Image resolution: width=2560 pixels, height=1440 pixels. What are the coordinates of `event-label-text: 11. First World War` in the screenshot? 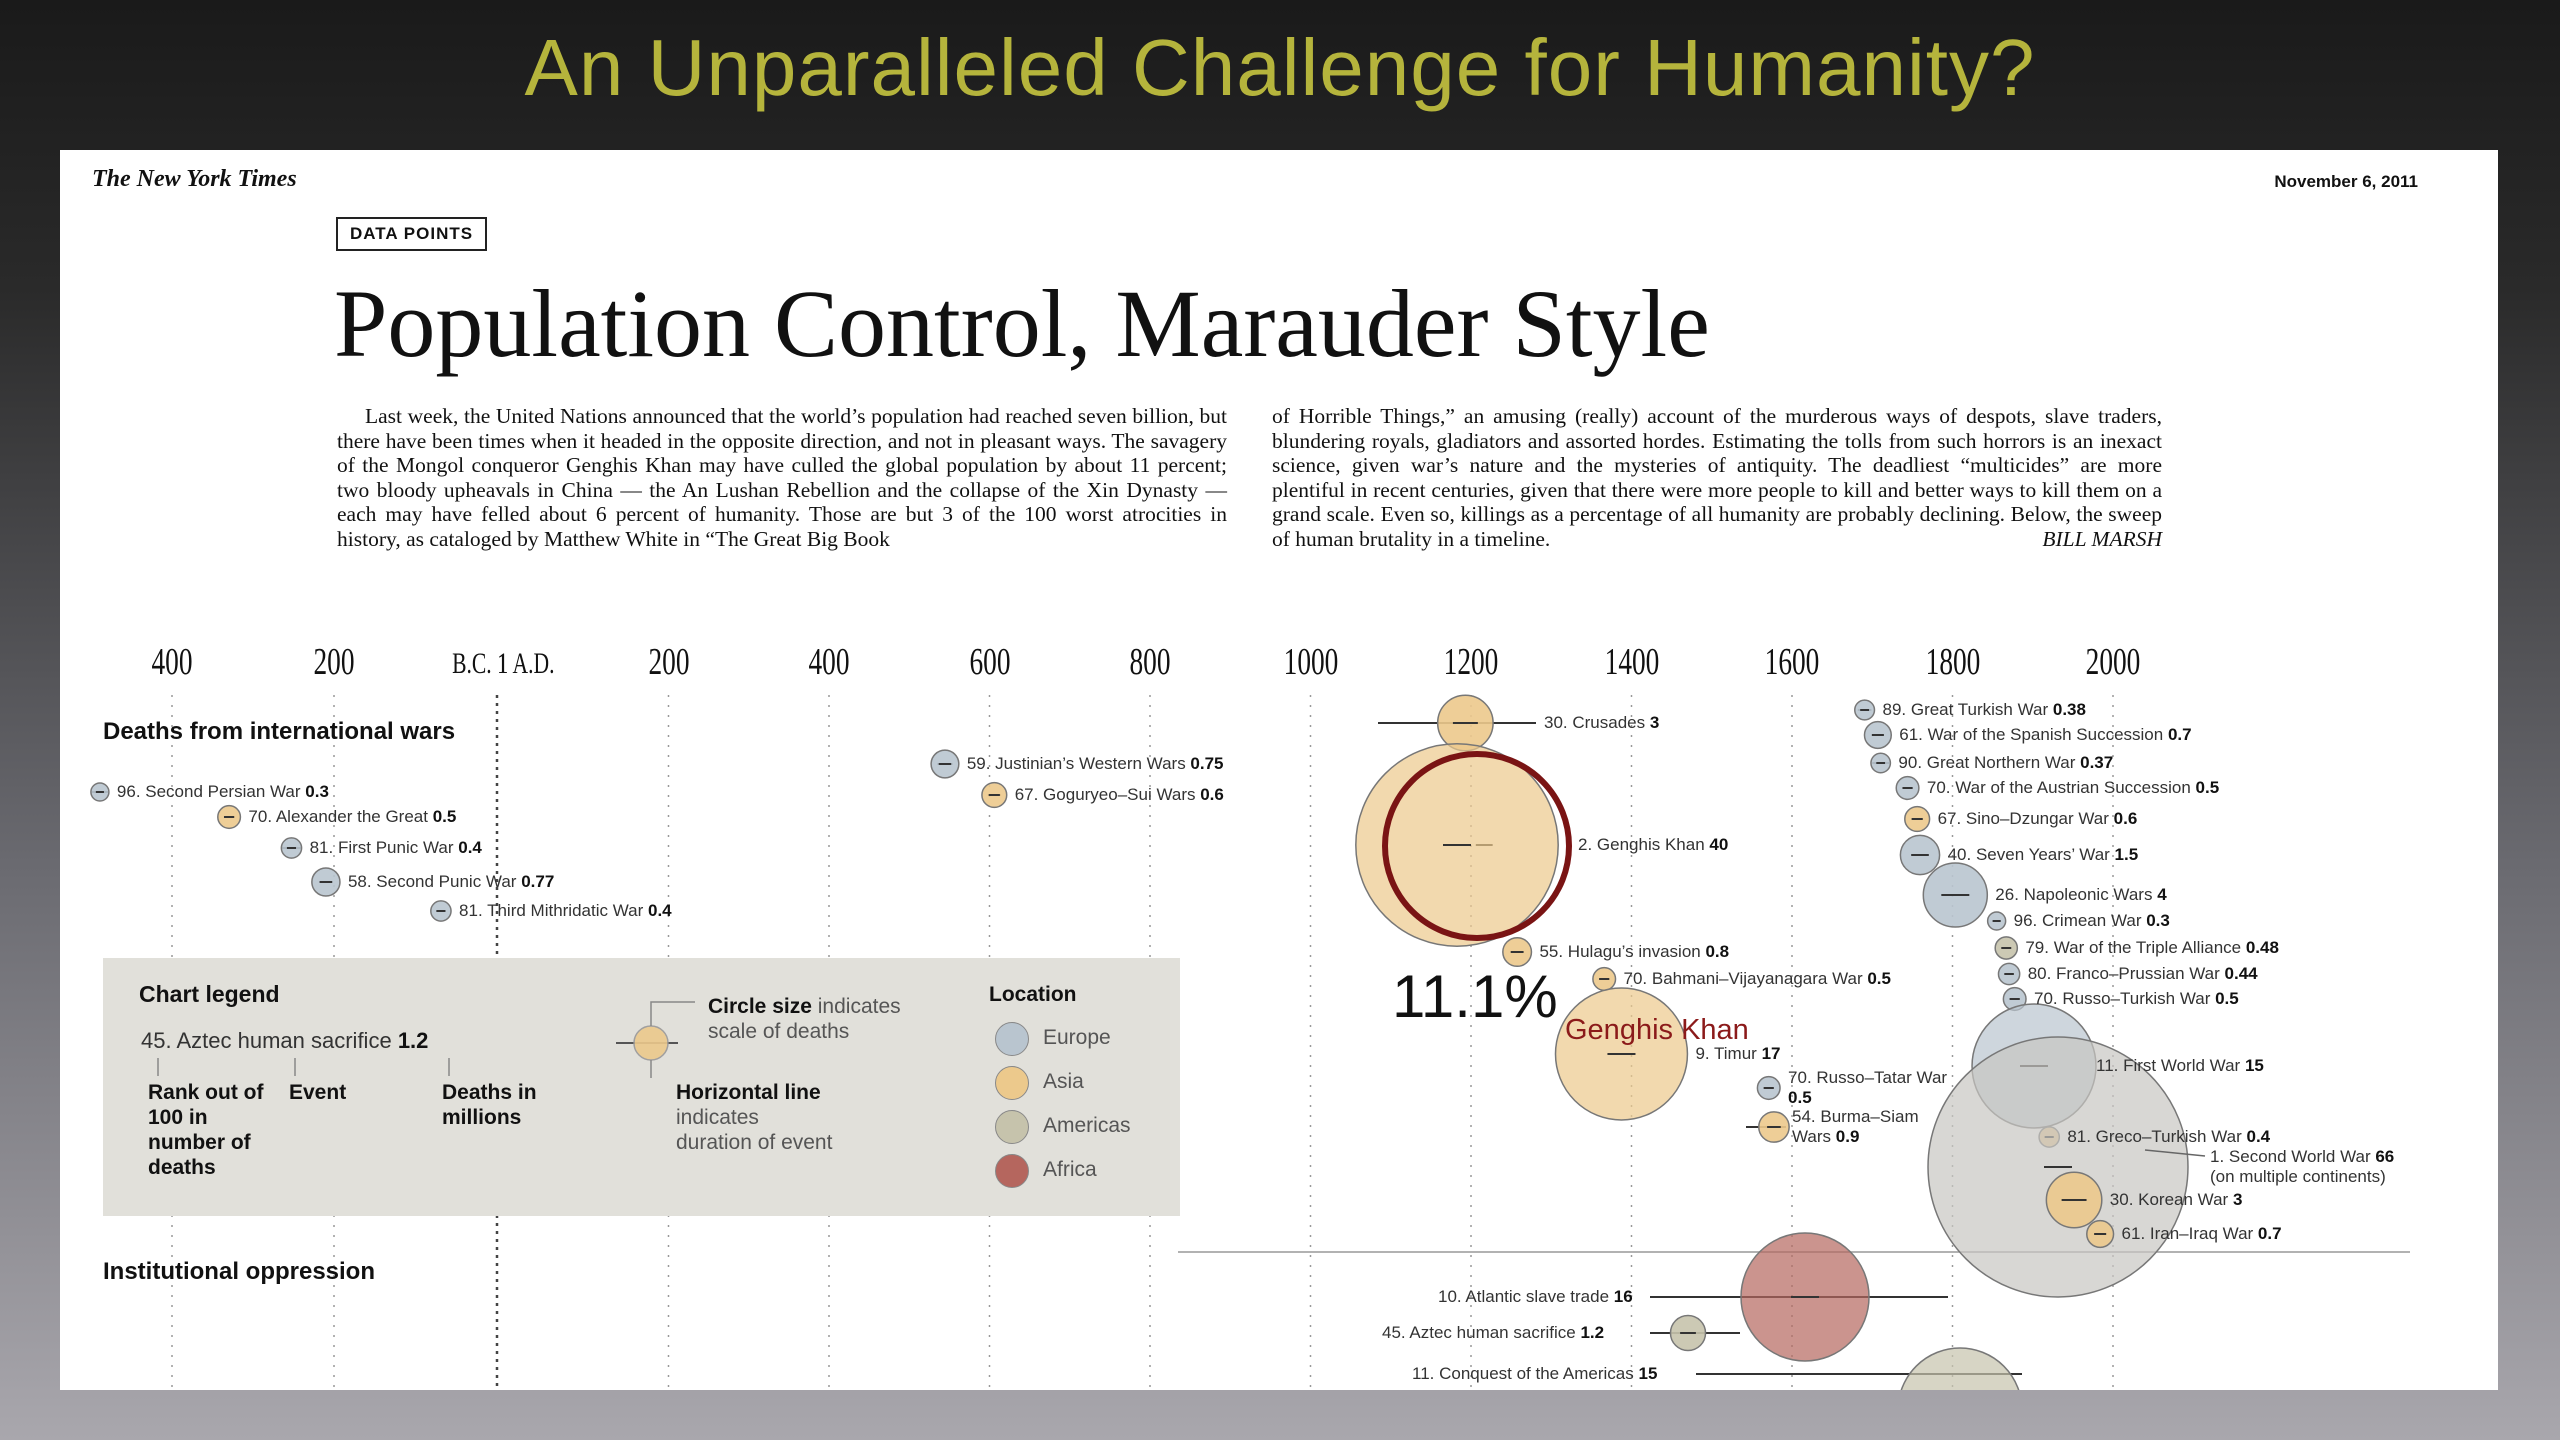 It's located at (2170, 1065).